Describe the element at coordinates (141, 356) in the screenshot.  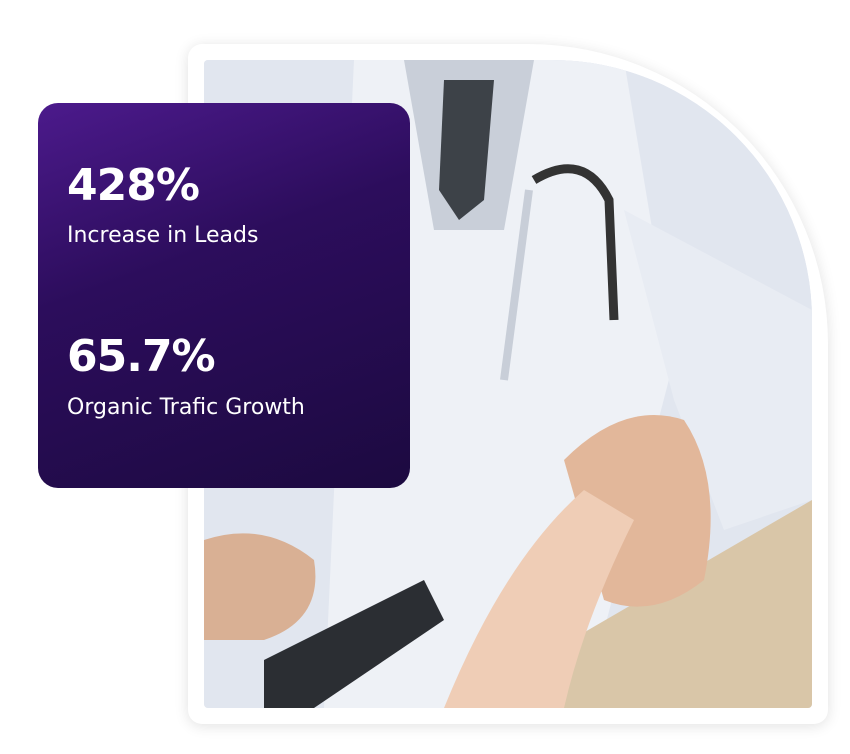
I see `traffic-stat-value: 65.7%` at that location.